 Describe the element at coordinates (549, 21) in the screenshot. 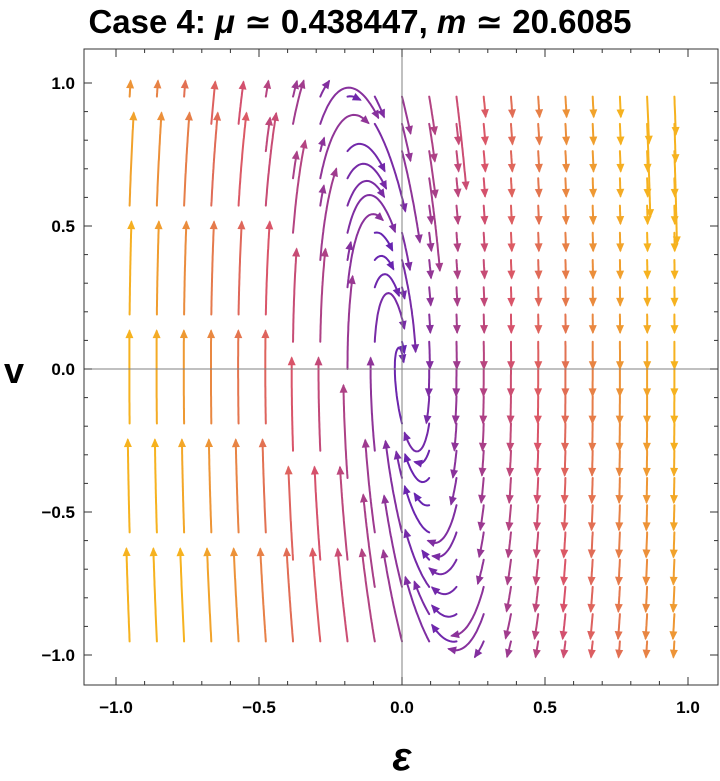

I see `title-m-value: ≃ 20.6085` at that location.